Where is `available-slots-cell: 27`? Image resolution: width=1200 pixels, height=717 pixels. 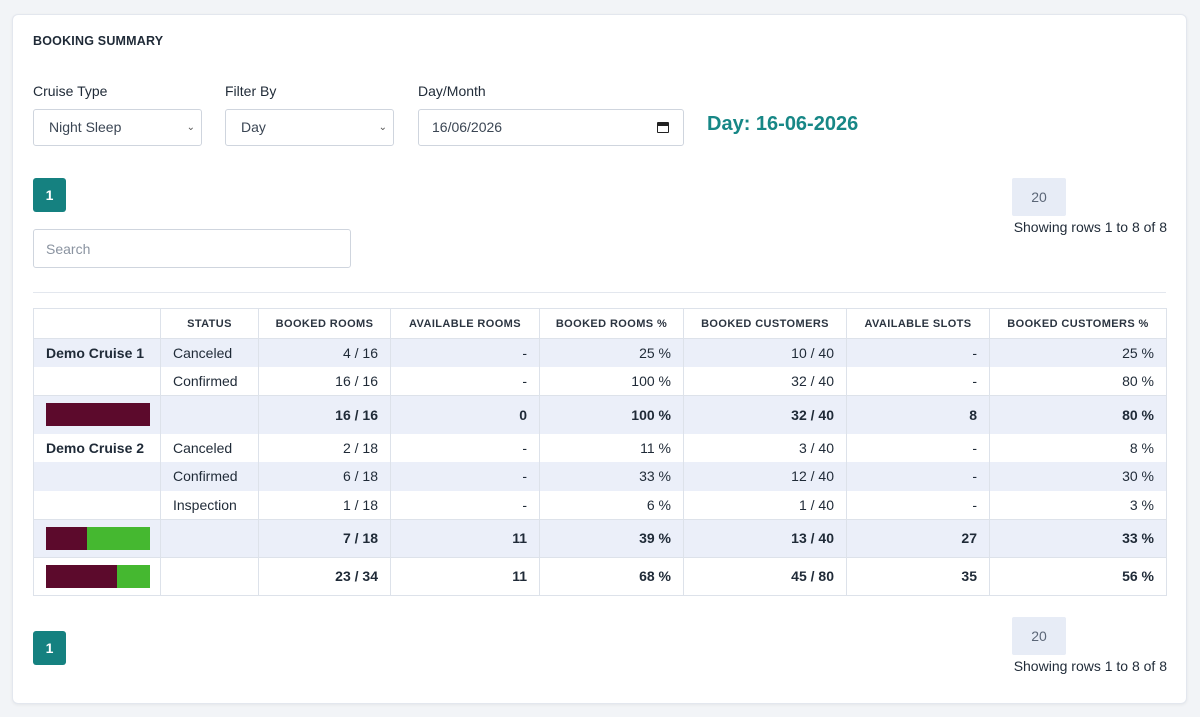 available-slots-cell: 27 is located at coordinates (918, 537).